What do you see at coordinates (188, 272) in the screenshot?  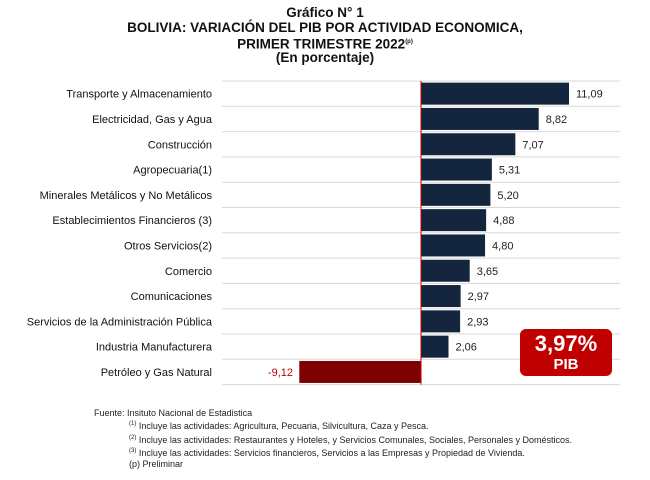 I see `category-label: Comercio` at bounding box center [188, 272].